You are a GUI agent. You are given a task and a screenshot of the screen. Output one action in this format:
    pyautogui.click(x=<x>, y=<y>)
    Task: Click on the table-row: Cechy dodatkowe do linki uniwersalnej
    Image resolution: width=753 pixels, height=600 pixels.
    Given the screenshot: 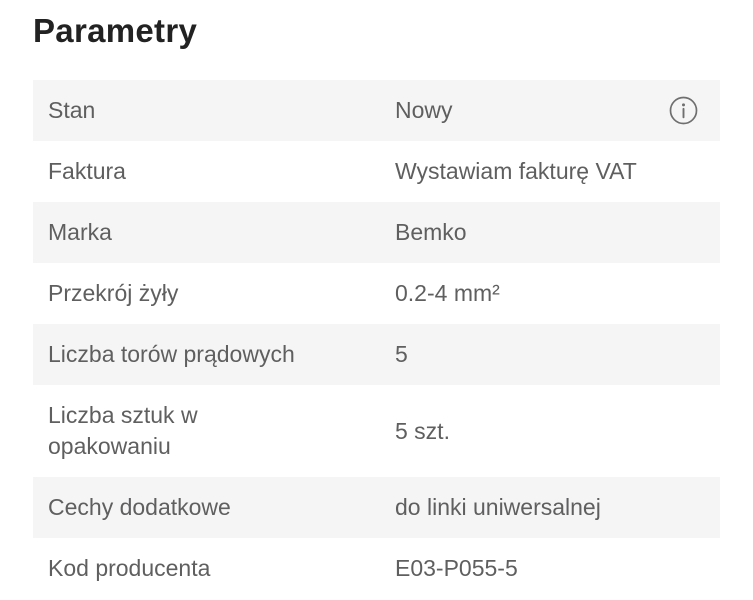 What is the action you would take?
    pyautogui.click(x=376, y=507)
    